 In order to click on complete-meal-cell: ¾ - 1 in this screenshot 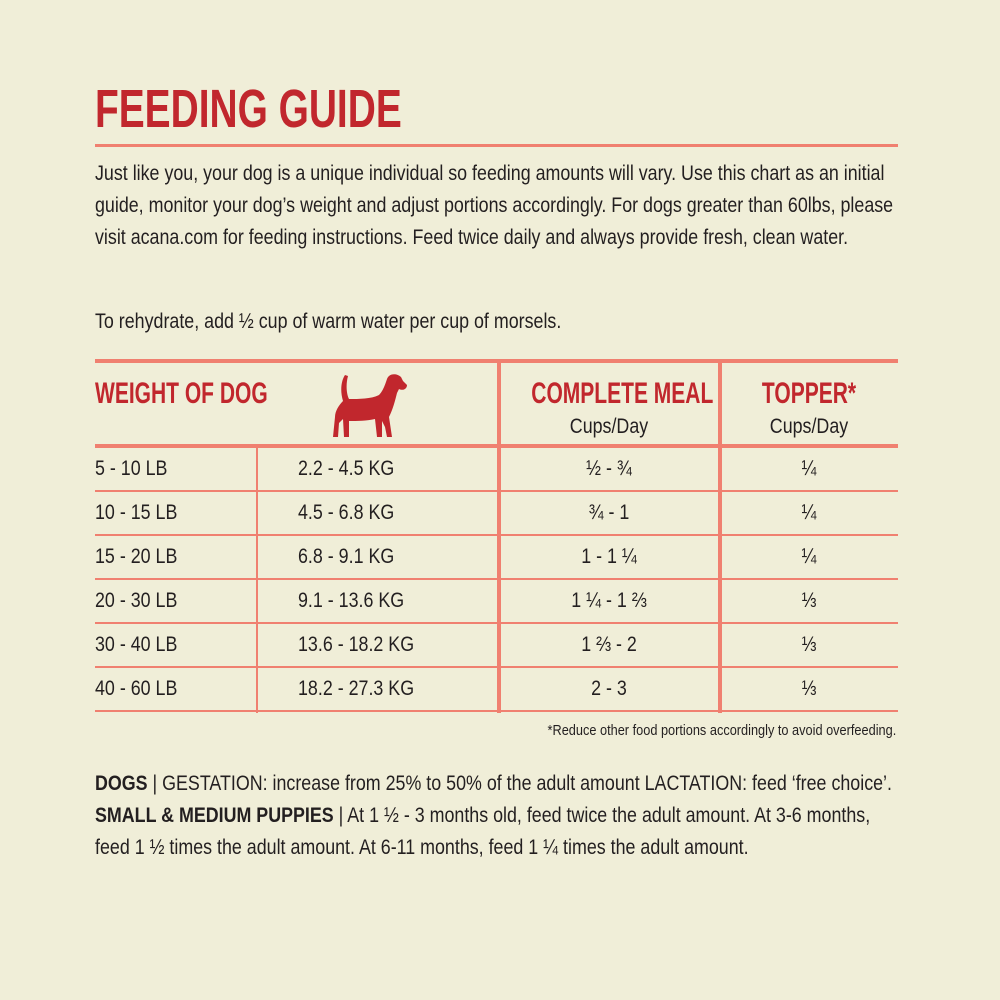, I will do `click(609, 512)`.